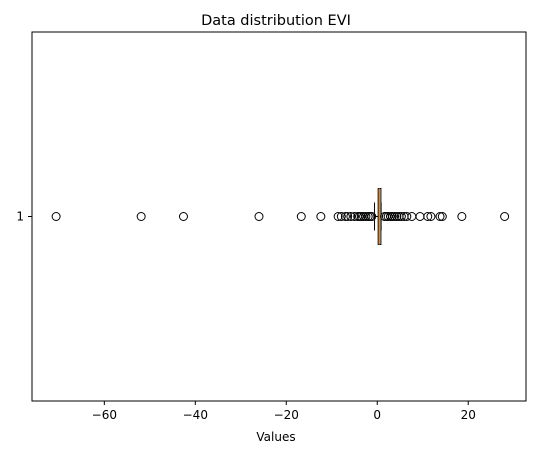 This screenshot has height=455, width=534. What do you see at coordinates (276, 21) in the screenshot?
I see `chart-title: Data distribution EVI` at bounding box center [276, 21].